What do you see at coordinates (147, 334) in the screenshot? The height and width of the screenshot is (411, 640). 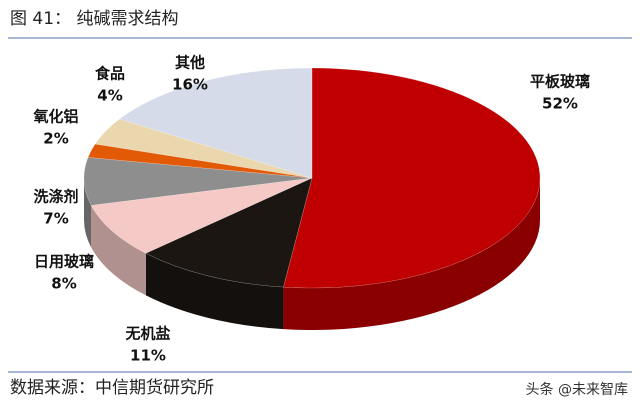 I see `slice-label: 无机盐` at bounding box center [147, 334].